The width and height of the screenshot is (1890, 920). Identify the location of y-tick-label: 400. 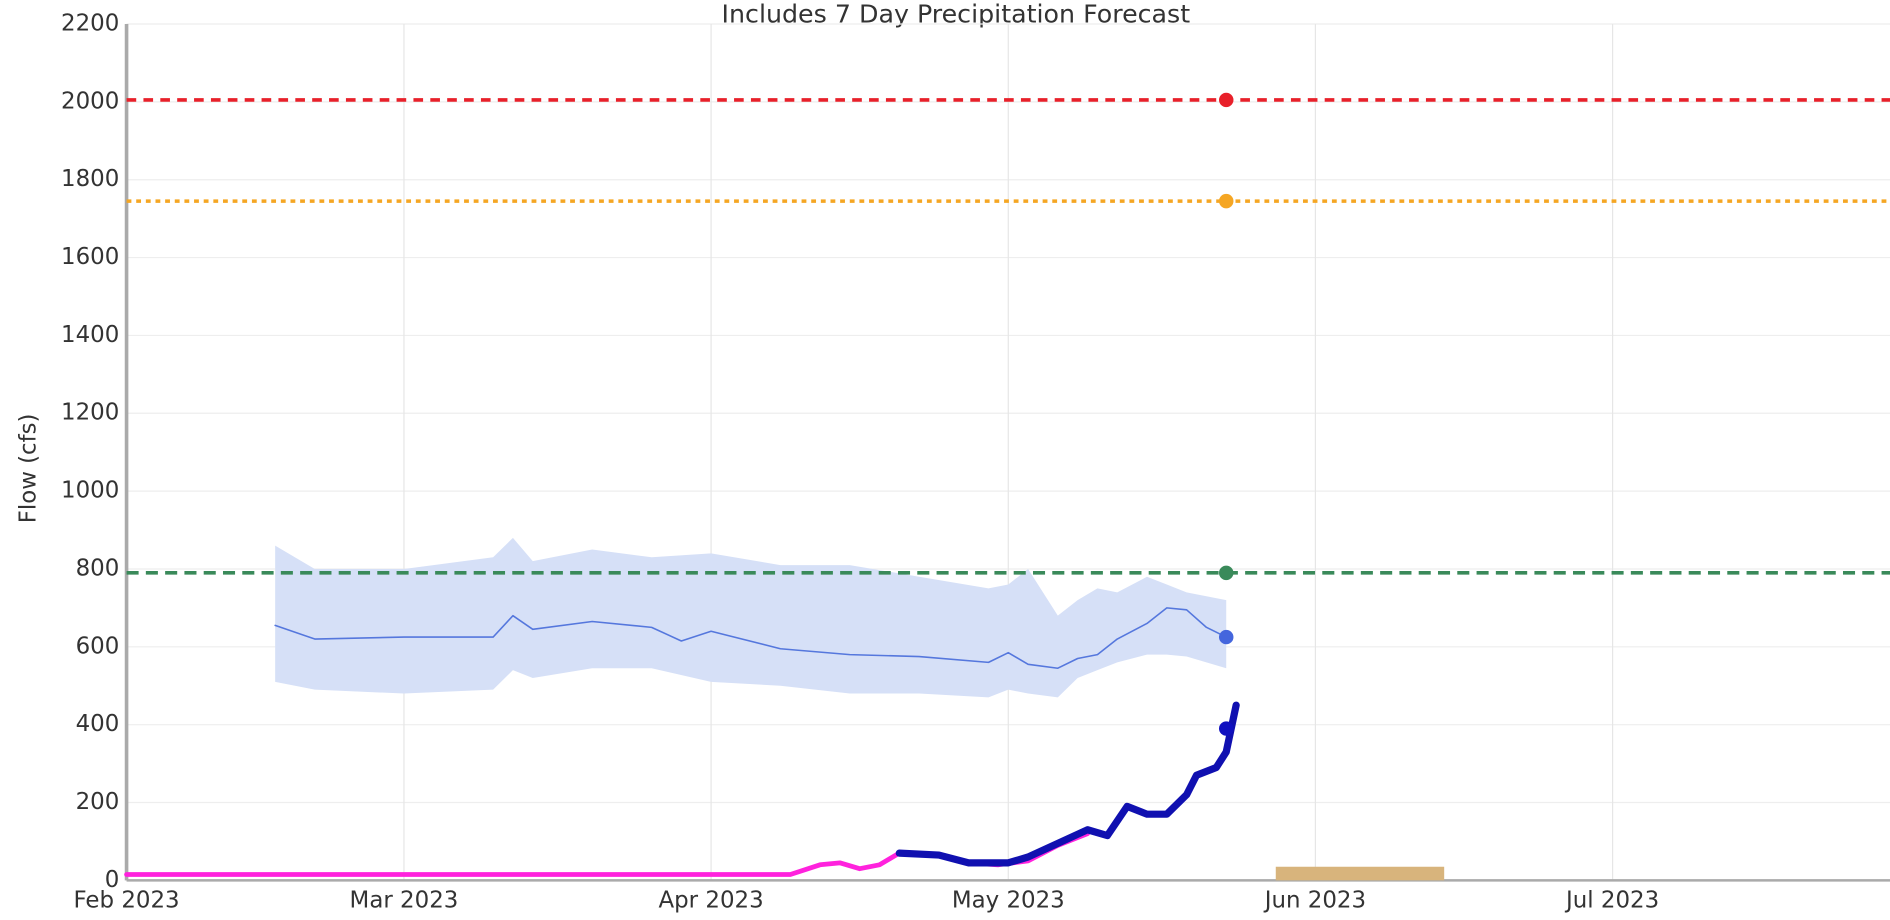
(98, 724).